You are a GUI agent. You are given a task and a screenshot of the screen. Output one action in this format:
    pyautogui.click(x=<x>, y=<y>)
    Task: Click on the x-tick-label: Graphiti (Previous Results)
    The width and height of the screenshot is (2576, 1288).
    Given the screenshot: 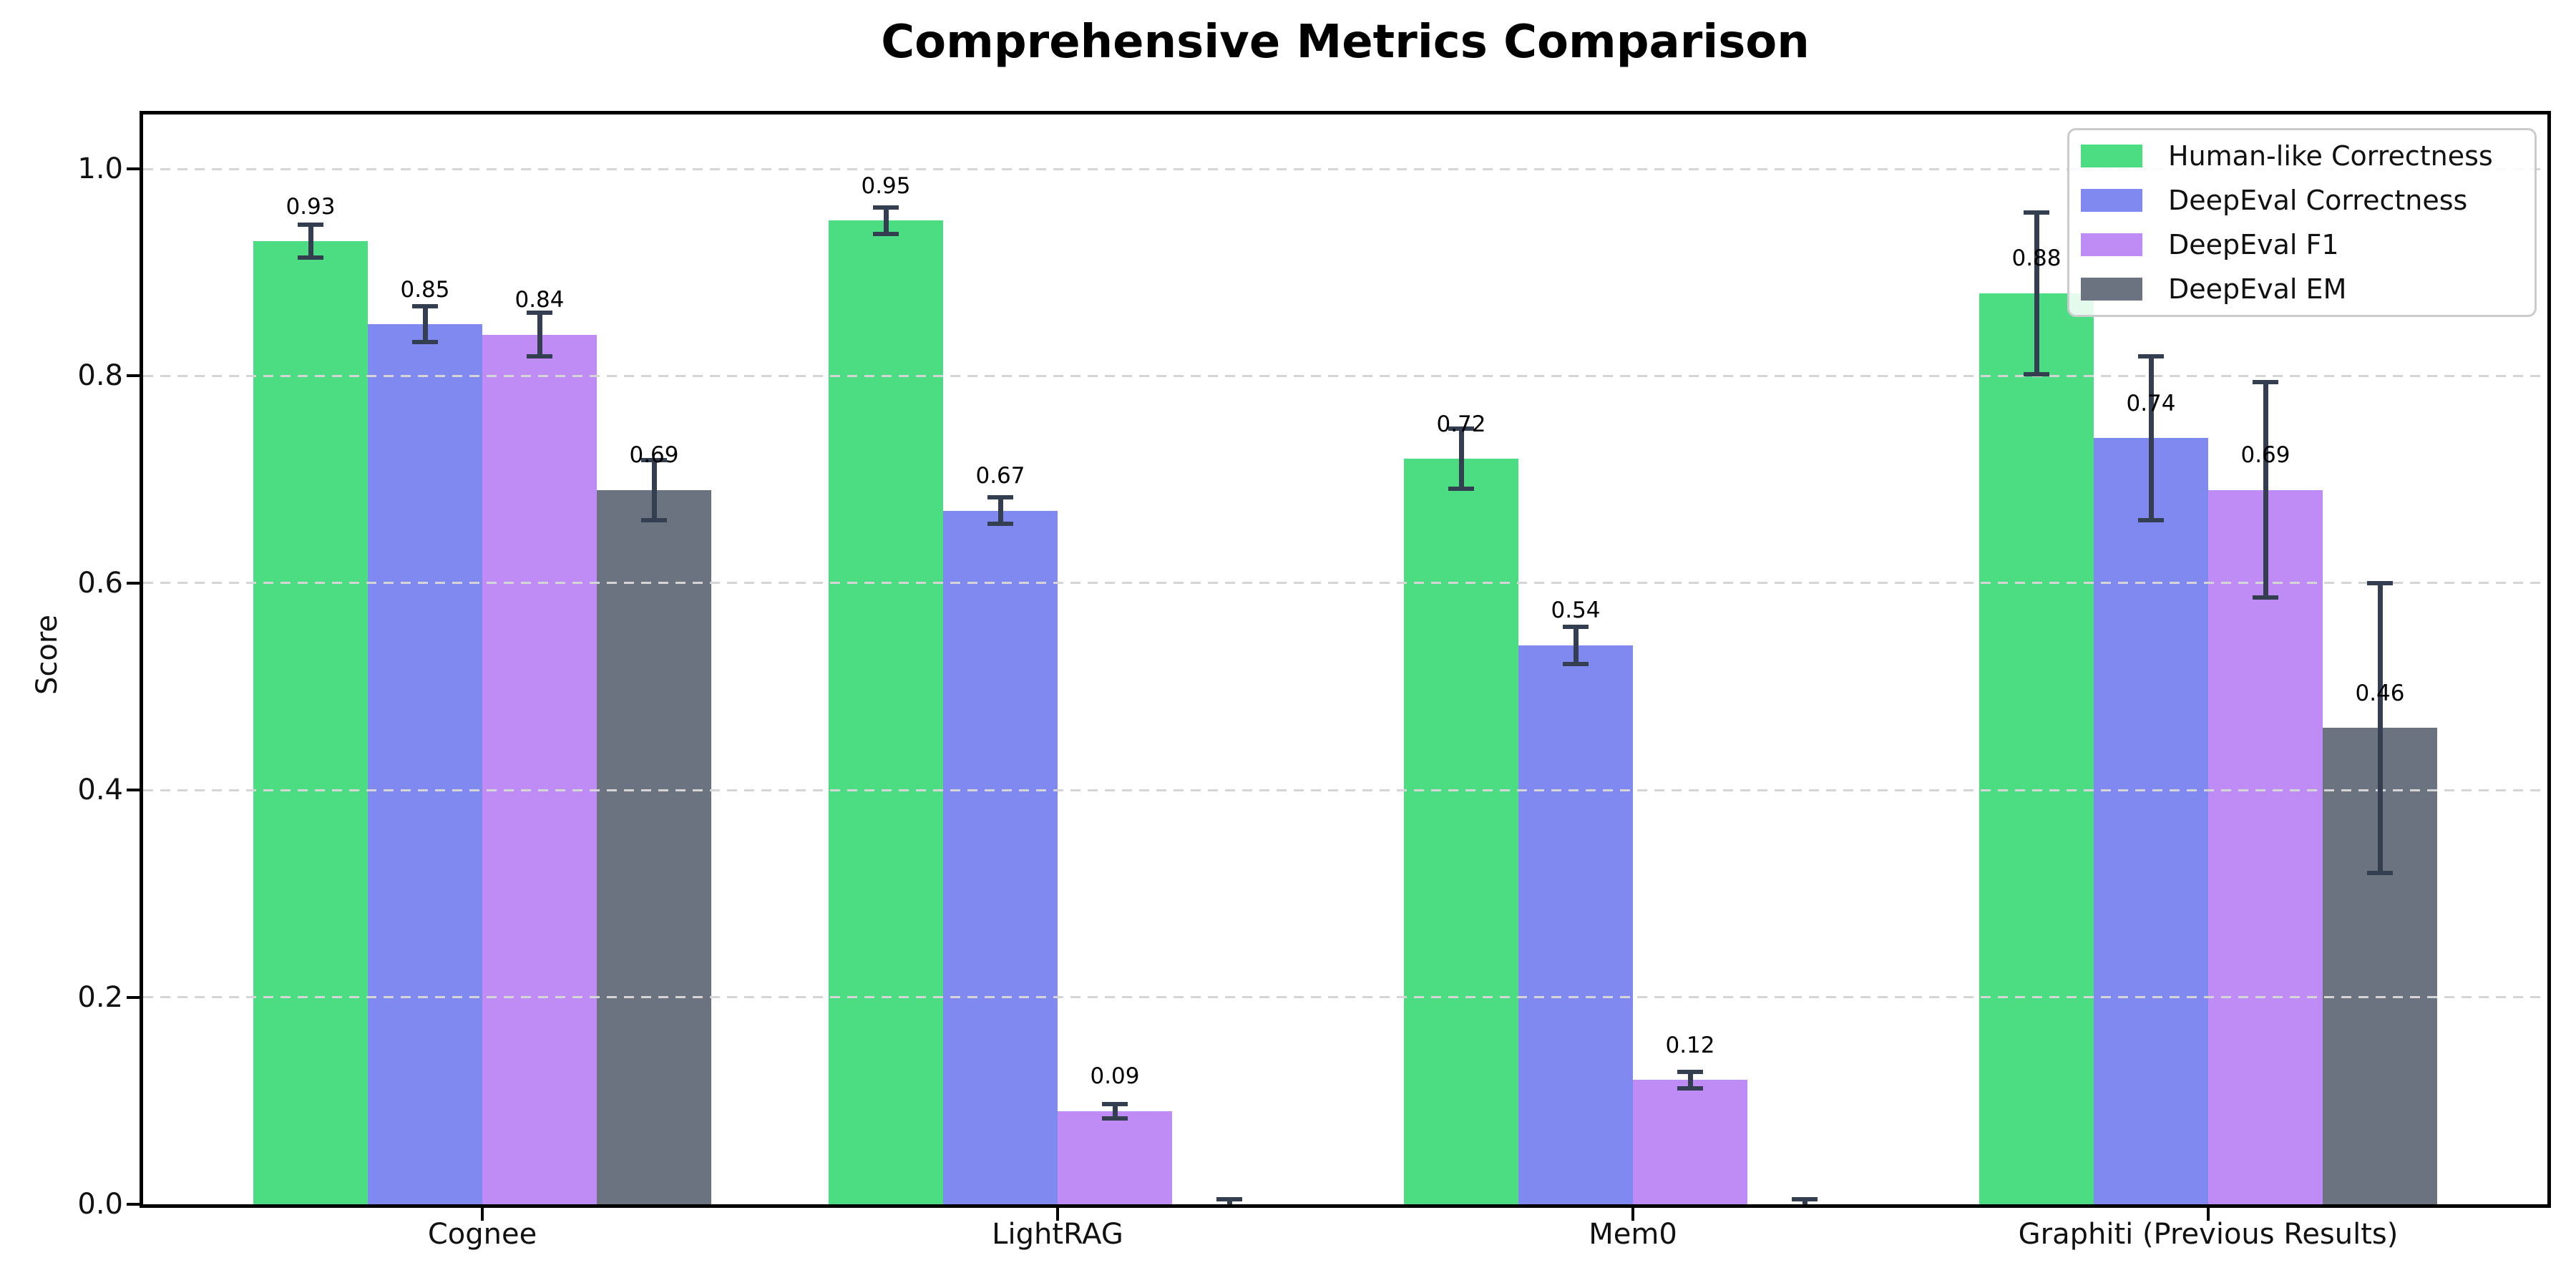 What is the action you would take?
    pyautogui.click(x=2208, y=1234)
    